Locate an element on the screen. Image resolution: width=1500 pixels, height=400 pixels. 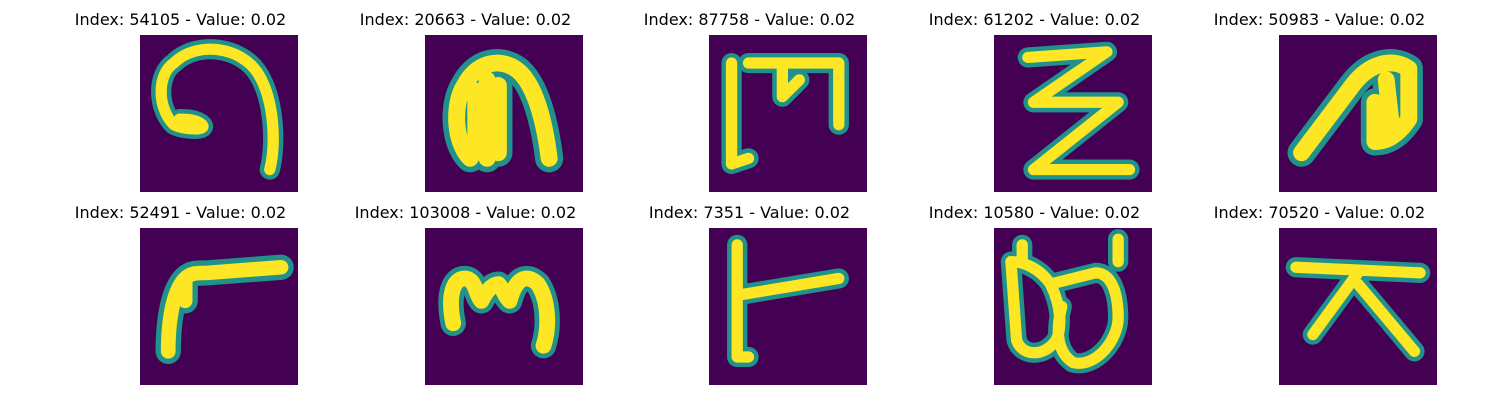
t-shape-glyph is located at coordinates (788, 306).